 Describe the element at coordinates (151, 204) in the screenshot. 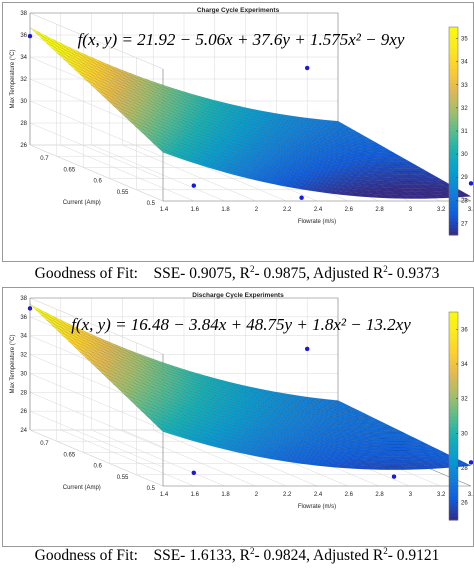

I see `y-tick-label: 0.5` at that location.